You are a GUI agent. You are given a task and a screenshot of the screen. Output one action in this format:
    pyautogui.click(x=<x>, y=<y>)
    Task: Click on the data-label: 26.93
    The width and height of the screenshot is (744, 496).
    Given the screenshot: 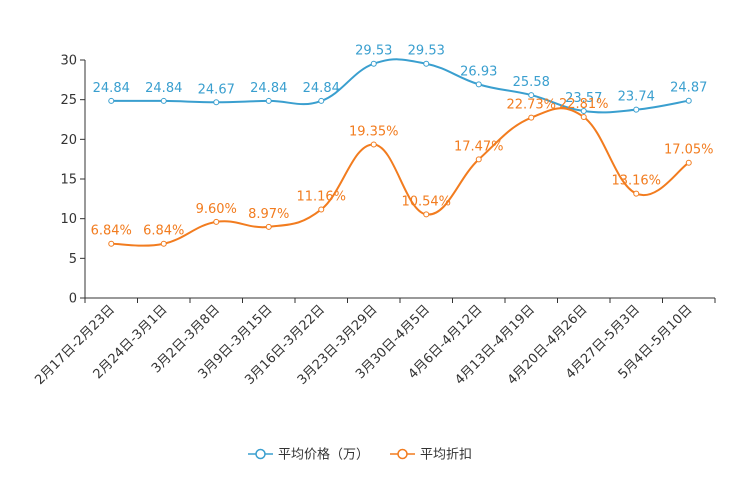 What is the action you would take?
    pyautogui.click(x=478, y=71)
    